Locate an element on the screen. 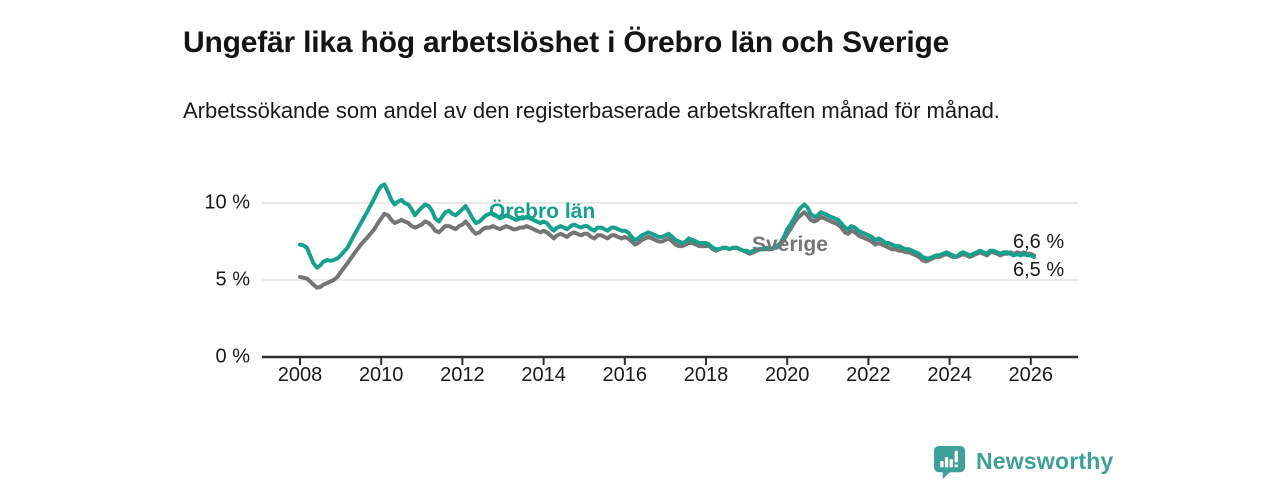 The height and width of the screenshot is (480, 1280). newsworthy-logo-text: Newsworthy is located at coordinates (1045, 461).